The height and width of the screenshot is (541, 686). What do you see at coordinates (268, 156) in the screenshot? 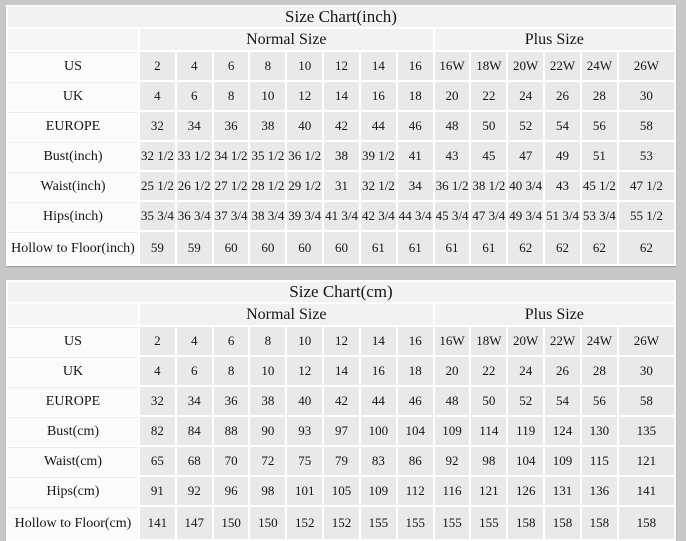
I see `size-cell: 35 1/2` at bounding box center [268, 156].